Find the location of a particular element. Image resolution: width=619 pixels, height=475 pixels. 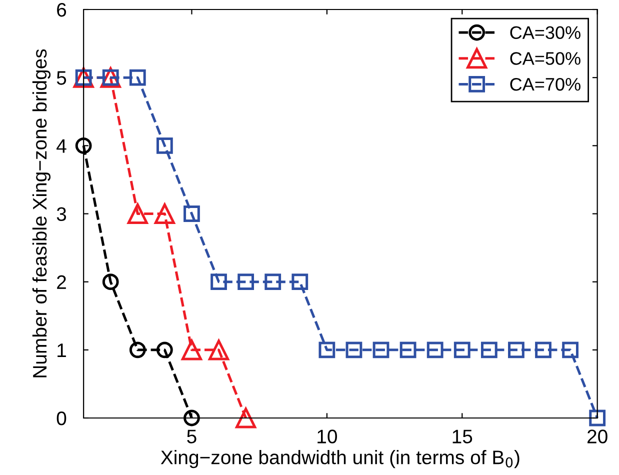

x-tick-label: 15 is located at coordinates (462, 437).